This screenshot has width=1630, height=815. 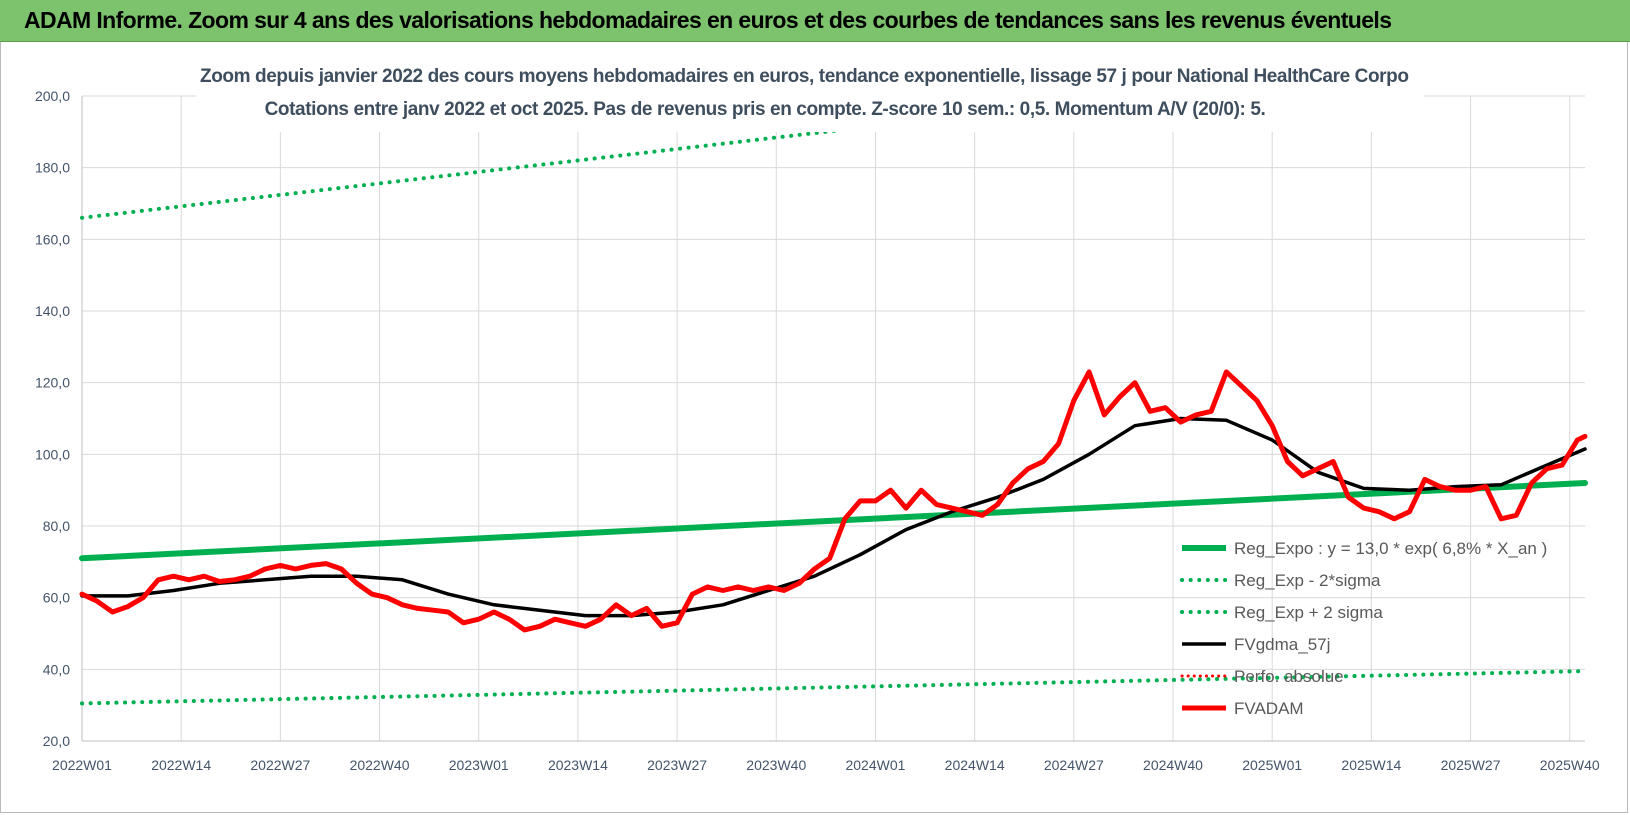 I want to click on x-tick-label: 2025W14, so click(x=1371, y=765).